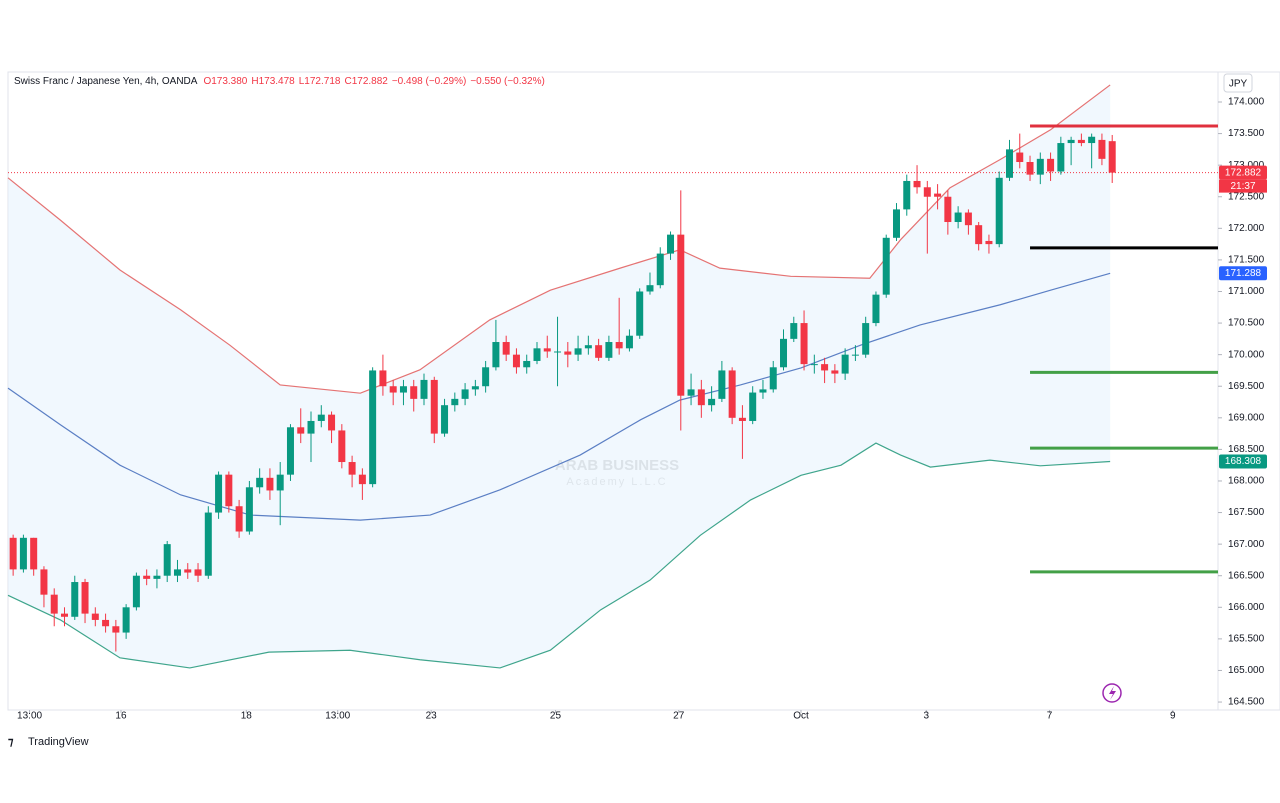  What do you see at coordinates (1050, 716) in the screenshot?
I see `x-tick-label: 7` at bounding box center [1050, 716].